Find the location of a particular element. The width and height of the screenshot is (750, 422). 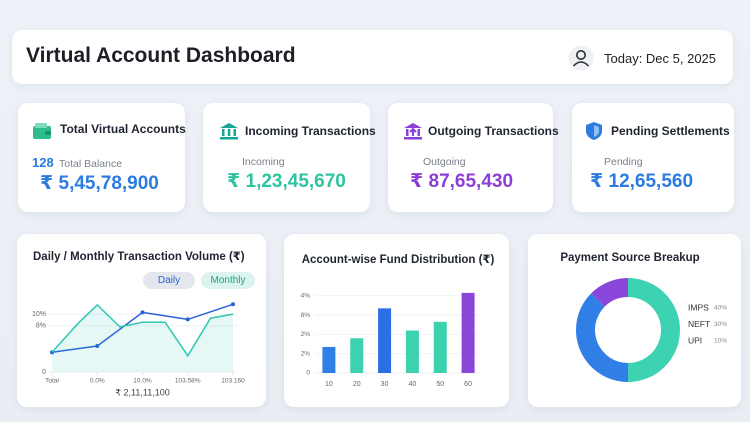

card-title: Total Virtual Accounts is located at coordinates (123, 129).